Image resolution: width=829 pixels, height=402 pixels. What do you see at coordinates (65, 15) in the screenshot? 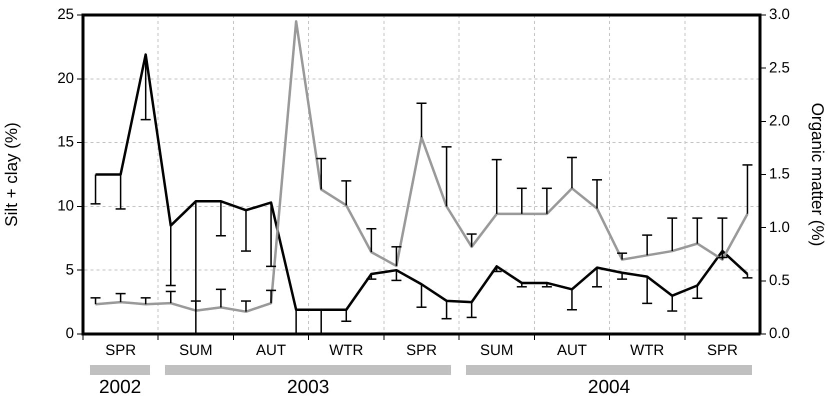
I see `y-tick-label: 25` at bounding box center [65, 15].